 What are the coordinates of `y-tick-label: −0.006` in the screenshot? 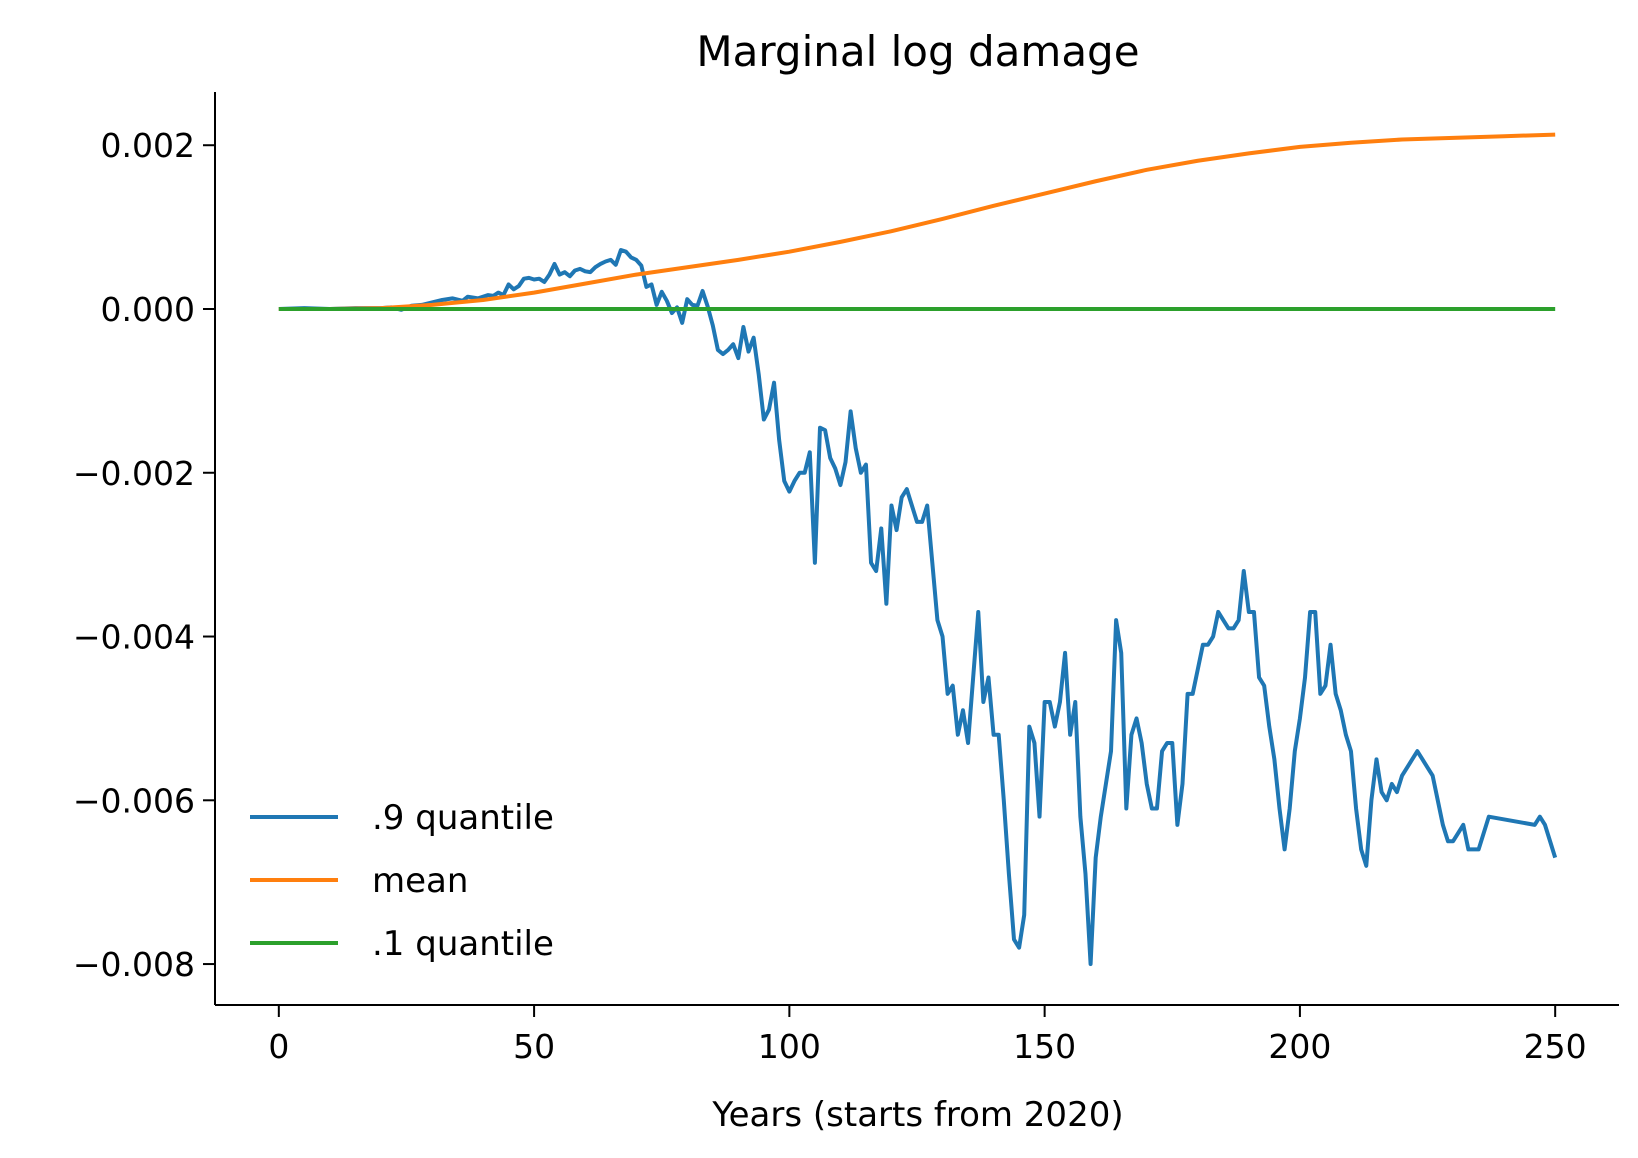 It's located at (134, 800).